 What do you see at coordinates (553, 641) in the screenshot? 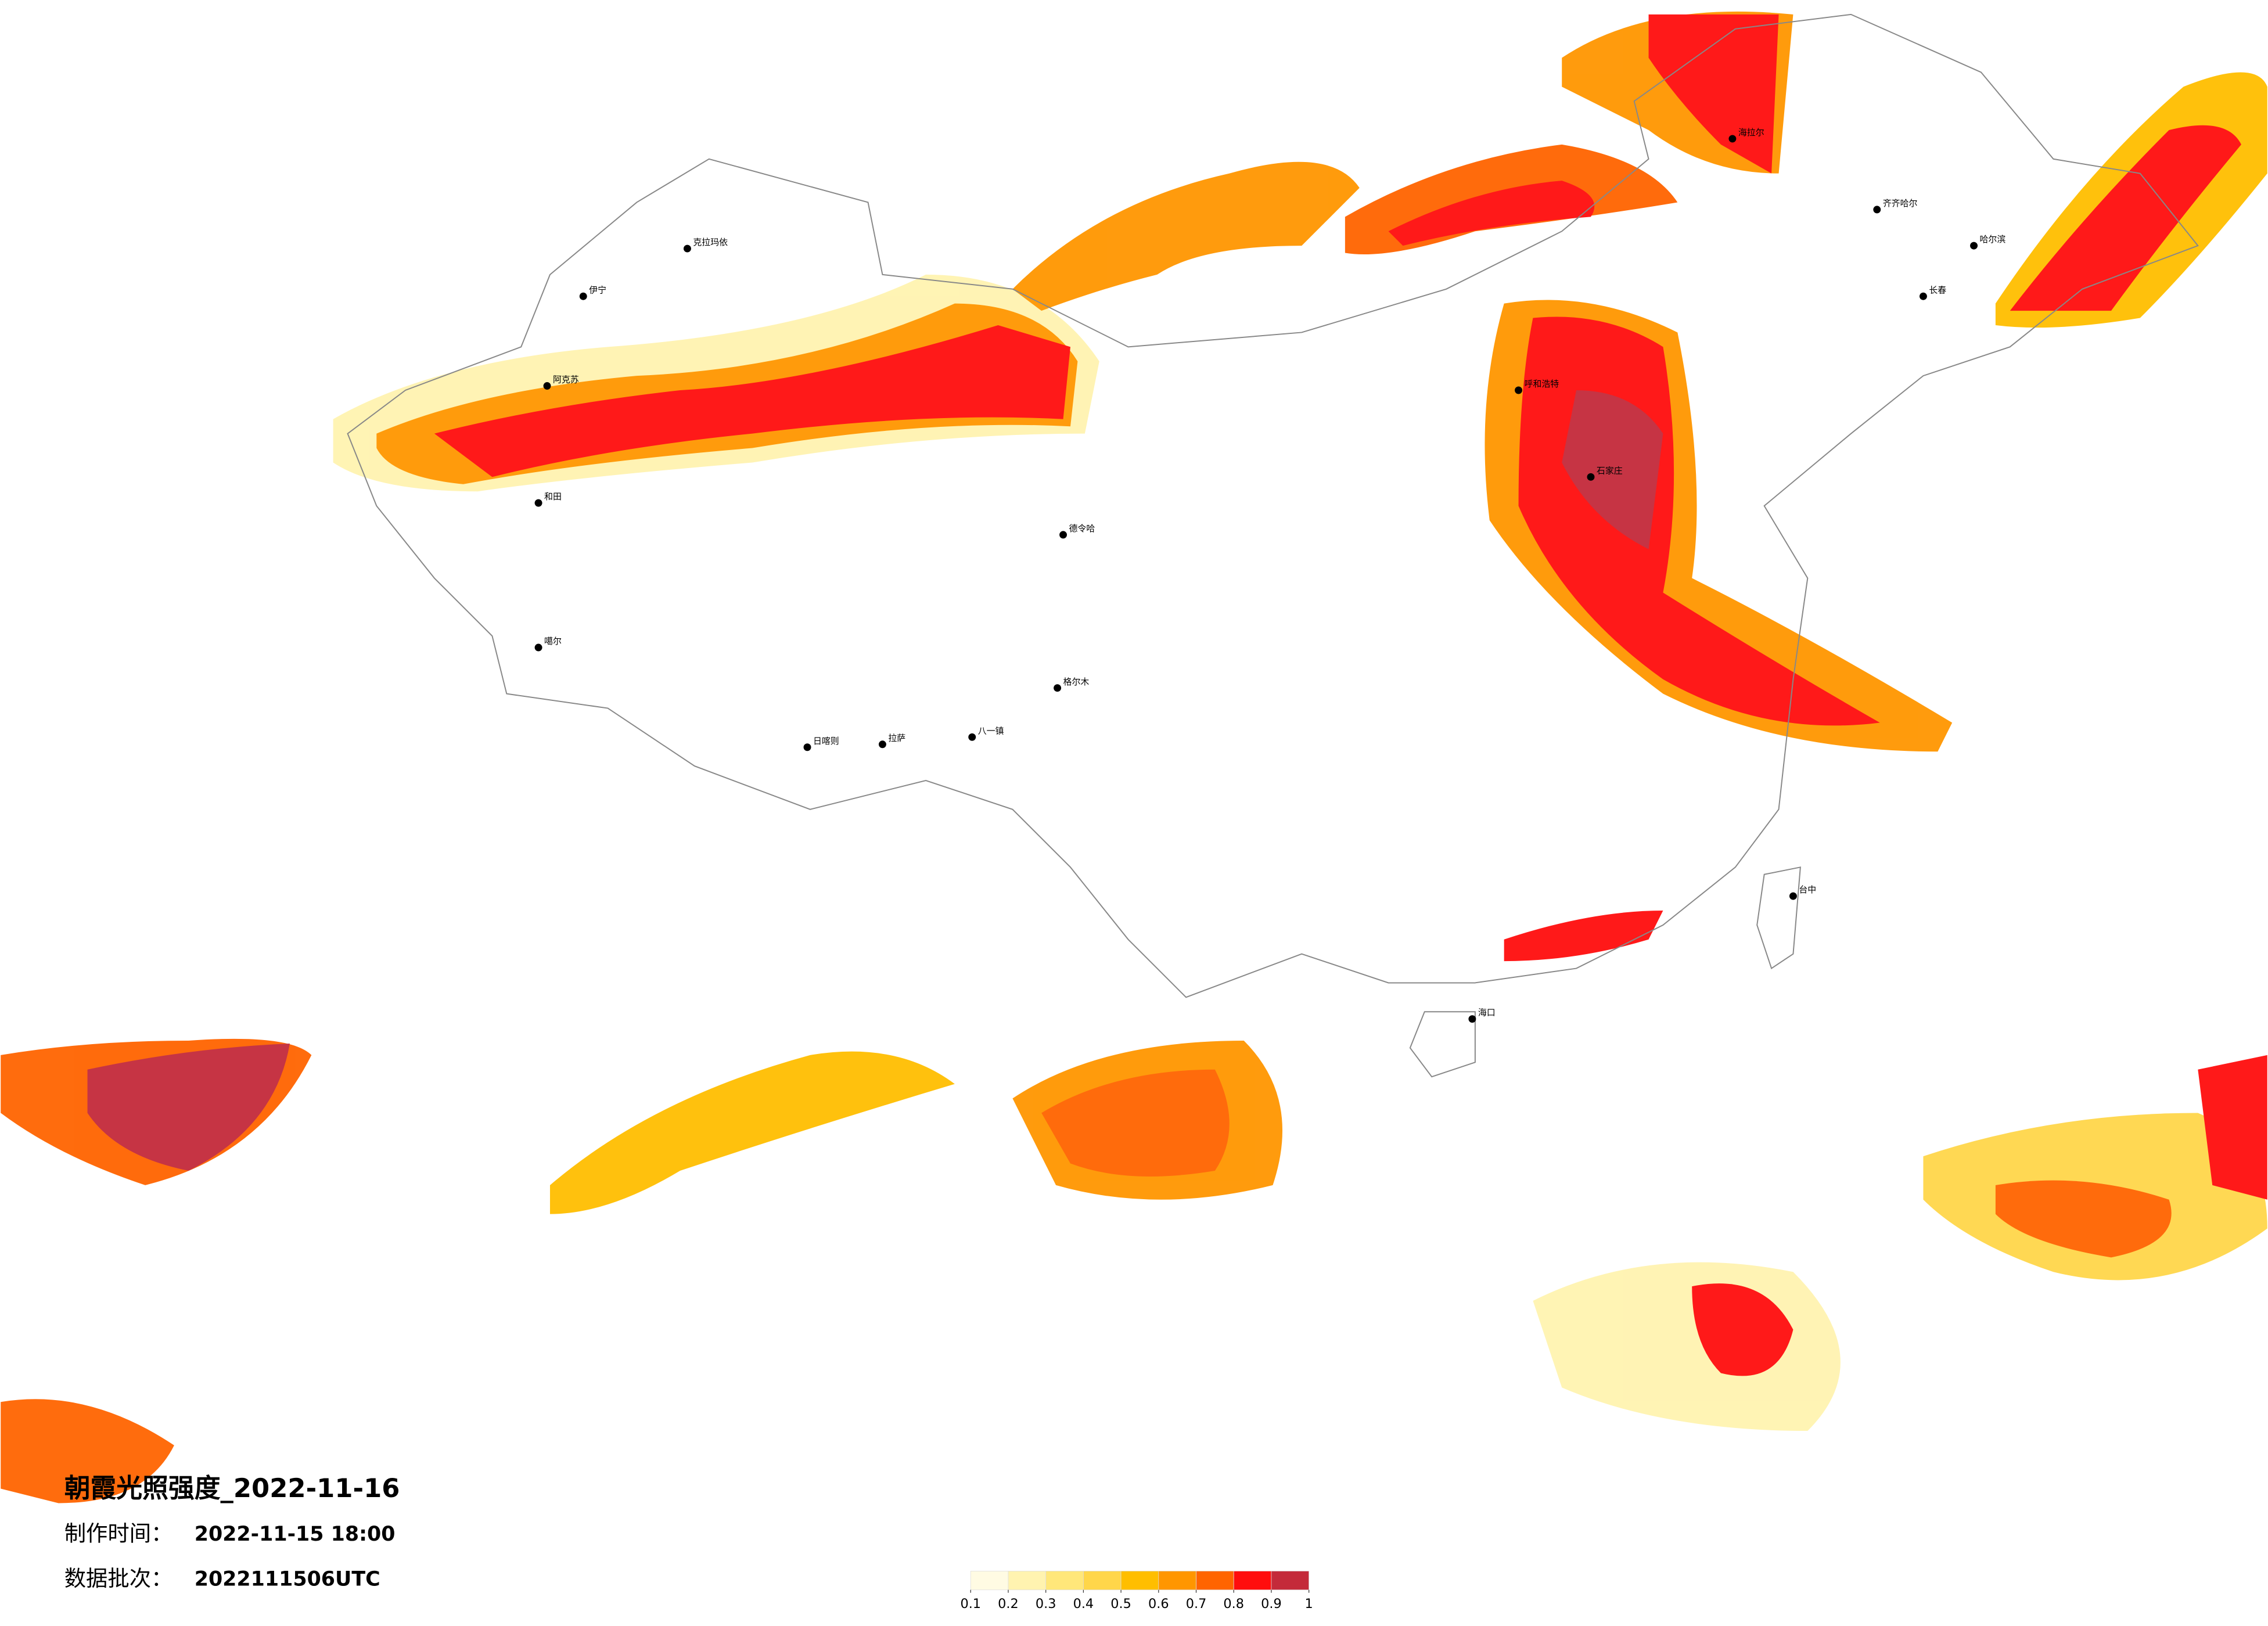
I see `city-label: 噶尔` at bounding box center [553, 641].